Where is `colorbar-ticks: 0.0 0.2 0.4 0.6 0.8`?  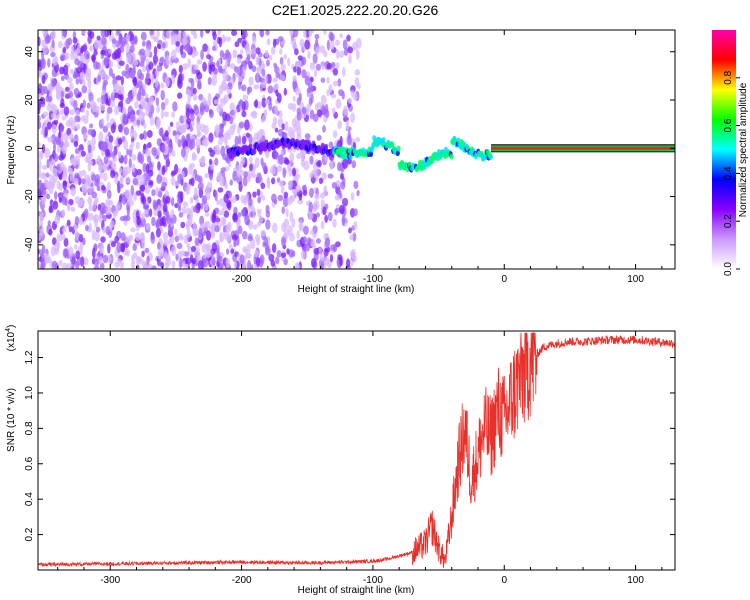
colorbar-ticks: 0.0 0.2 0.4 0.6 0.8 is located at coordinates (731, 173).